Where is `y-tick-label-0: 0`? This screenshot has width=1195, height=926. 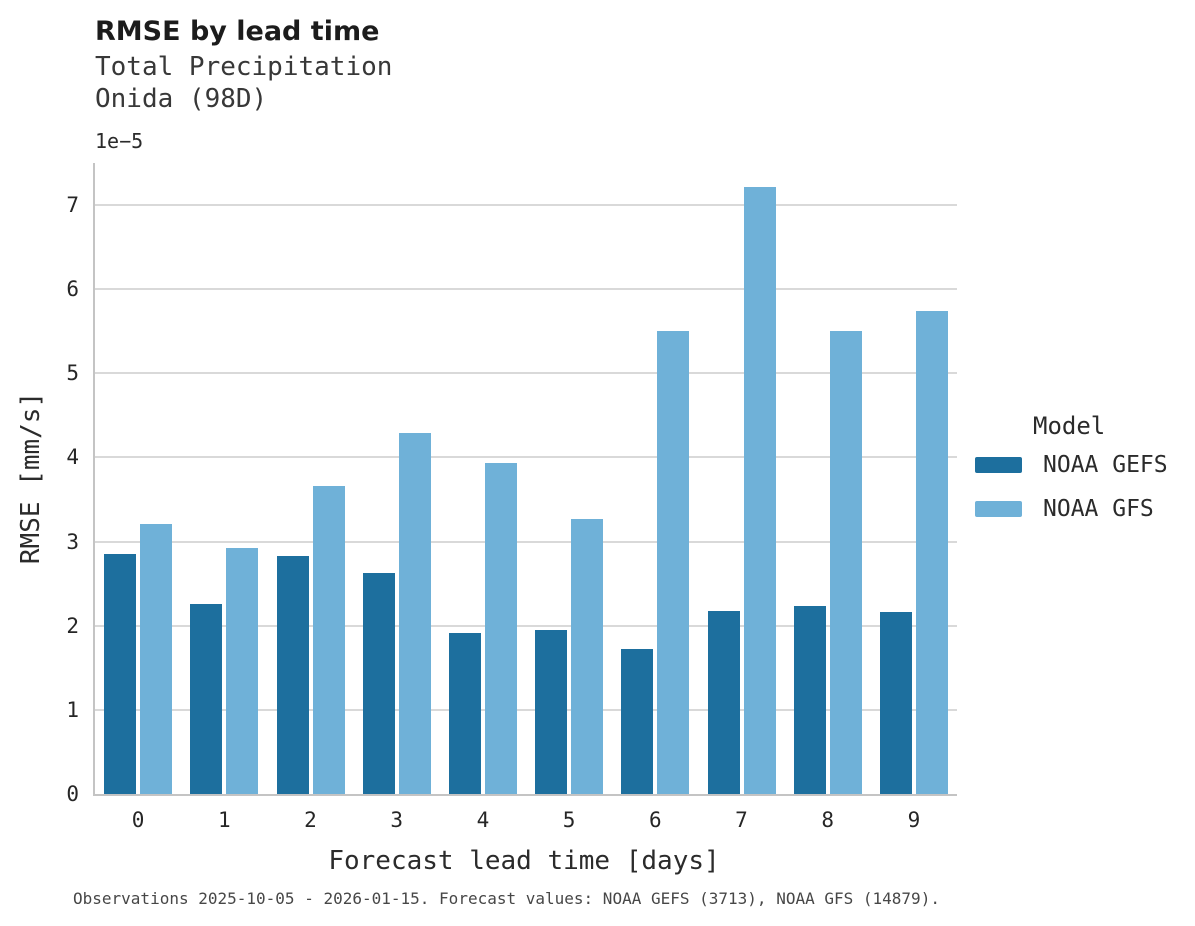 y-tick-label-0: 0 is located at coordinates (72, 794).